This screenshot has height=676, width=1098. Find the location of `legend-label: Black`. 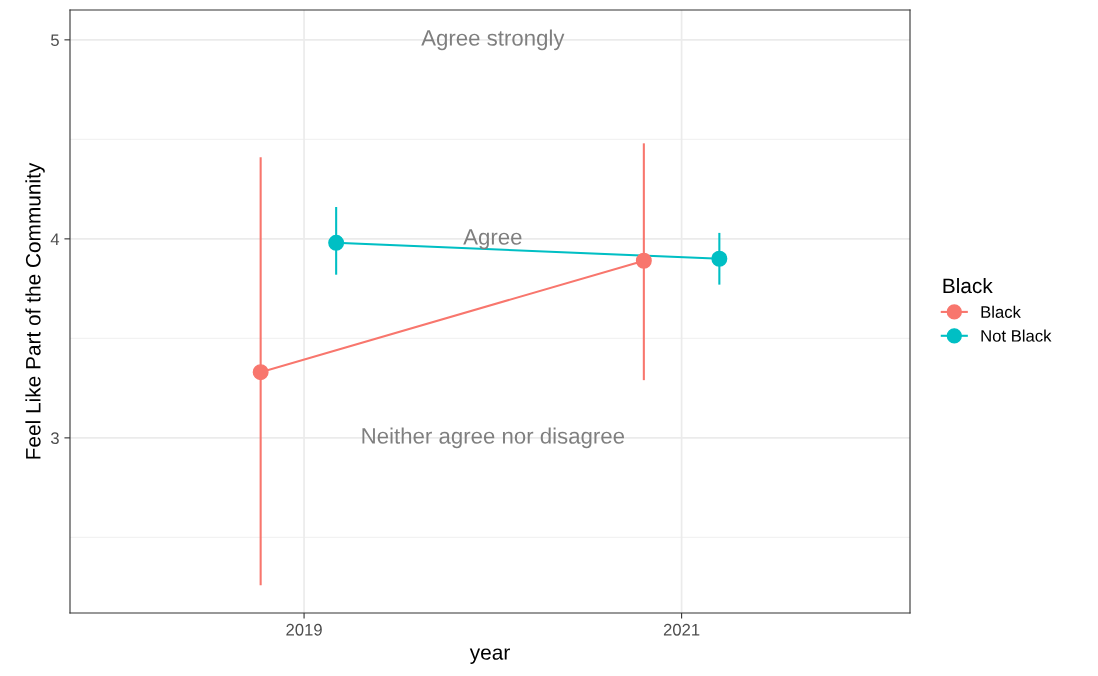

legend-label: Black is located at coordinates (1001, 311).